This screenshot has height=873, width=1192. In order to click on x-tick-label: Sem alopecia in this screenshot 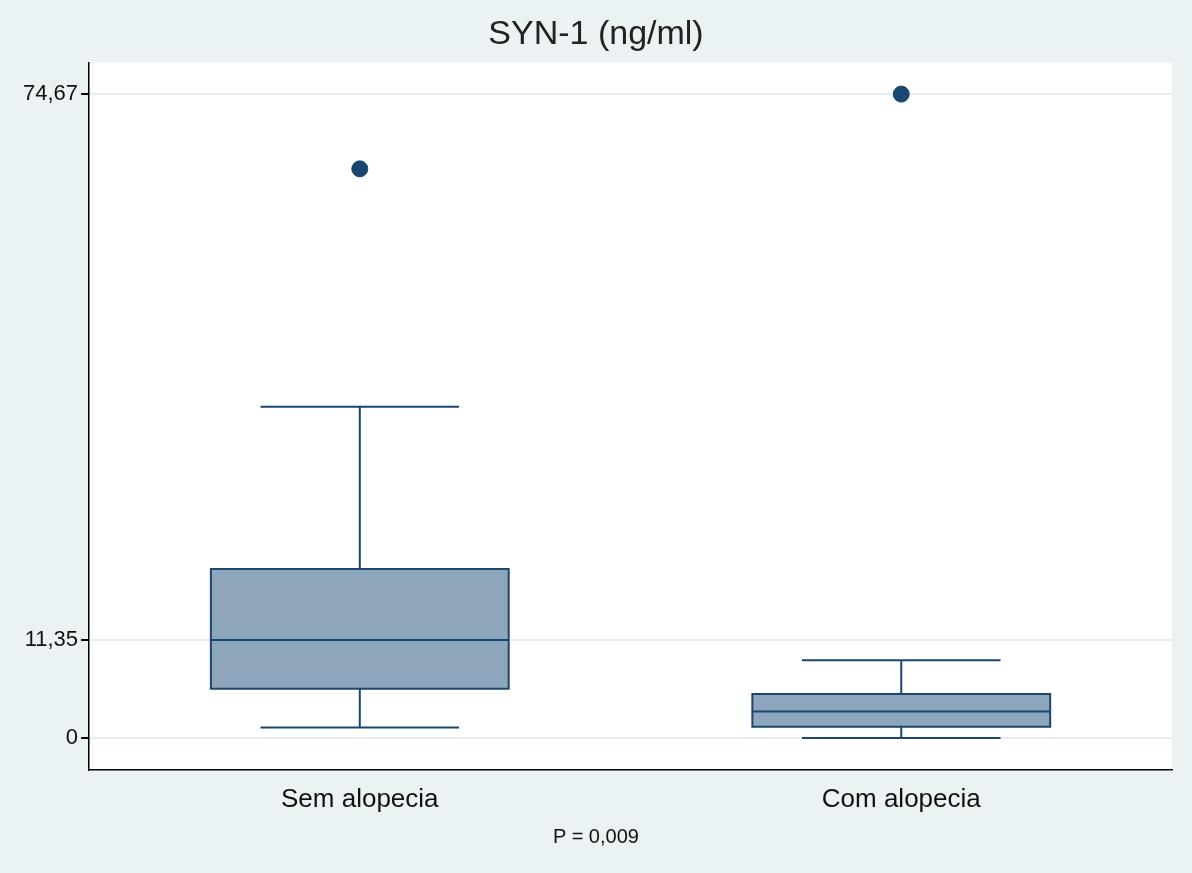, I will do `click(360, 797)`.